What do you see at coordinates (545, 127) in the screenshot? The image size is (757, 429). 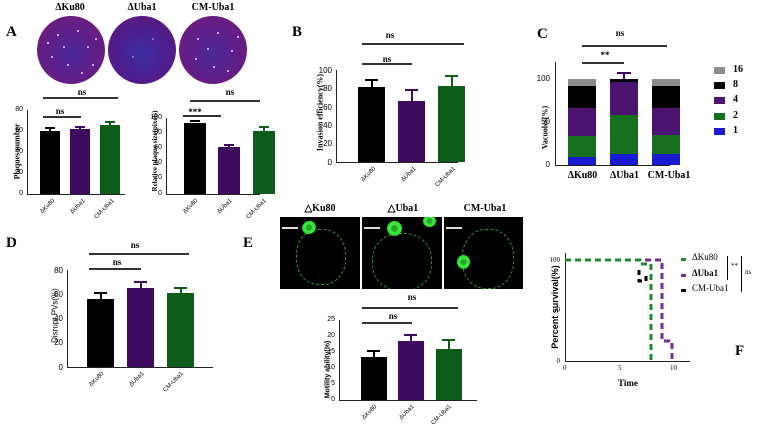 I see `y-axis-label: Vacuoles(%)` at bounding box center [545, 127].